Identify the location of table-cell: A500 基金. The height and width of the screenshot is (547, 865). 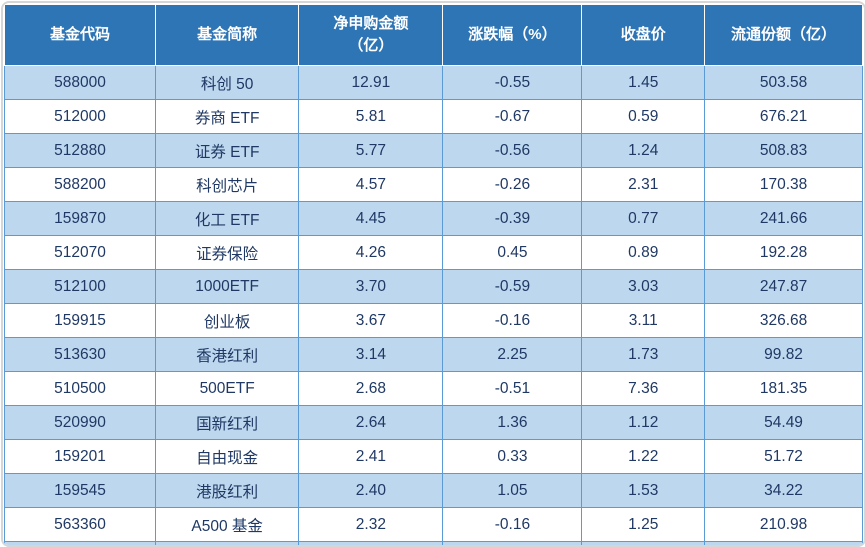
(227, 525).